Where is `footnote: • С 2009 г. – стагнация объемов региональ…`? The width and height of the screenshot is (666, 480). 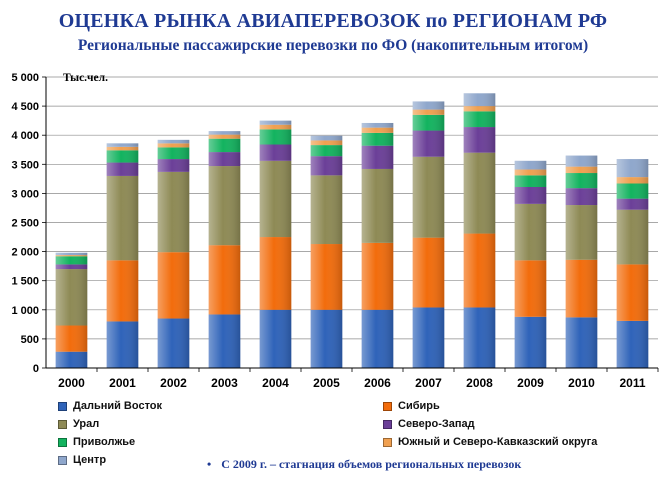
footnote: • С 2009 г. – стагнация объемов региональ… is located at coordinates (364, 464).